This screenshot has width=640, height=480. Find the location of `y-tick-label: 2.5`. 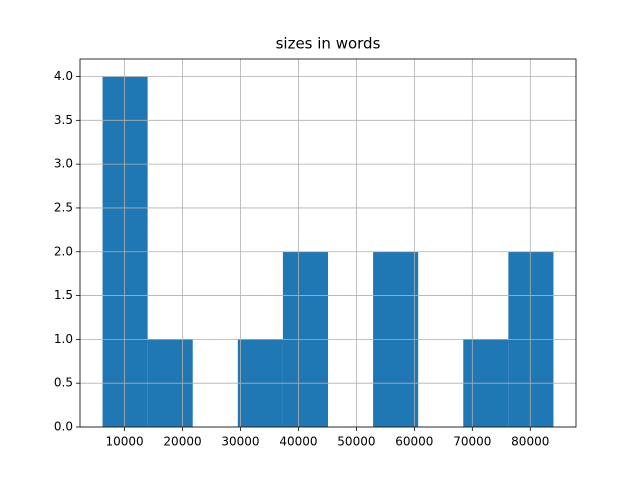

y-tick-label: 2.5 is located at coordinates (63, 207).